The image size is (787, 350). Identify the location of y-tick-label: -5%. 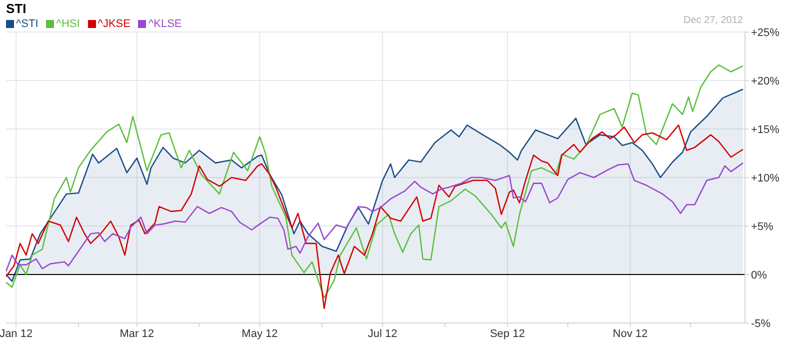
(761, 324).